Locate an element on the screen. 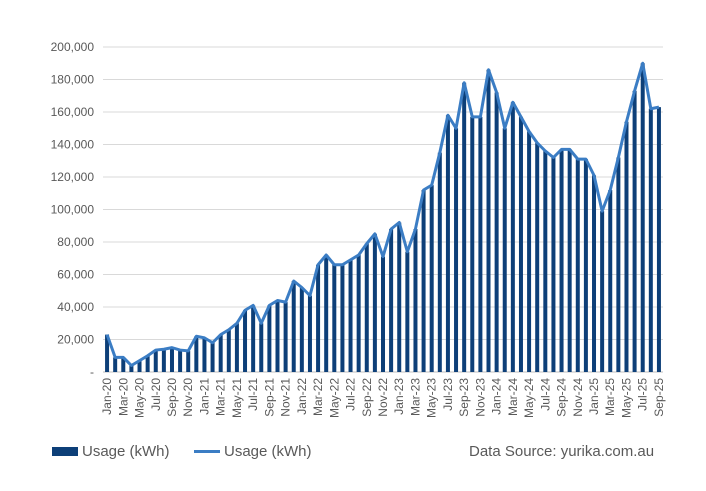  x-tick-label: Nov-21 is located at coordinates (286, 397).